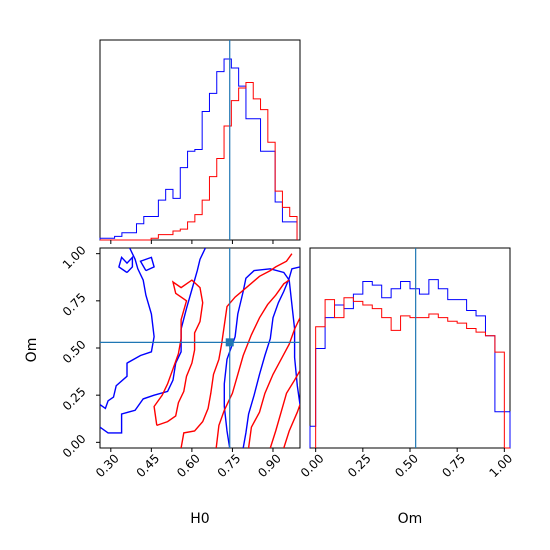 This screenshot has width=550, height=550. I want to click on contour-xtick-label-2: 0.60, so click(188, 465).